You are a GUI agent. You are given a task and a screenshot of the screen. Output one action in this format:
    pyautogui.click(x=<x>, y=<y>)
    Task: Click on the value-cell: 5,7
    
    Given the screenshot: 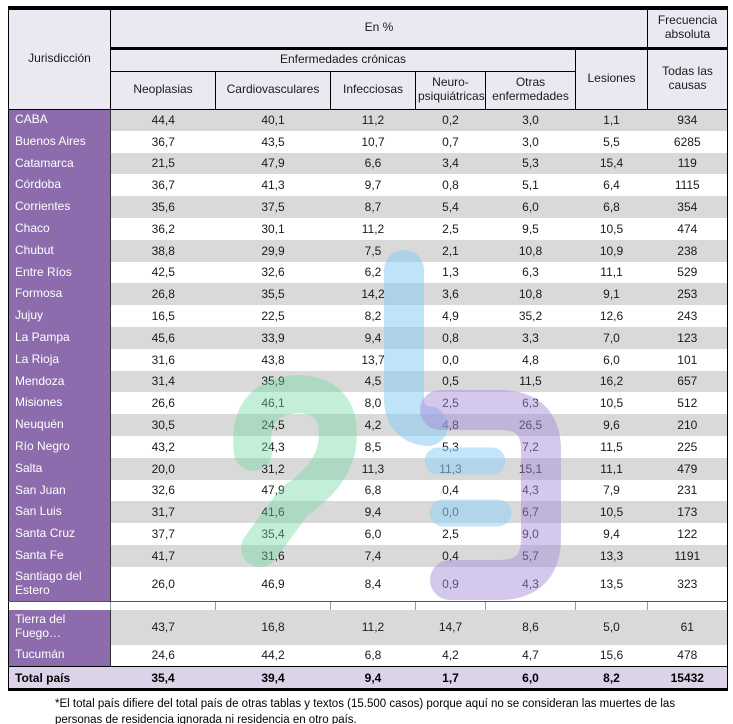 What is the action you would take?
    pyautogui.click(x=530, y=555)
    